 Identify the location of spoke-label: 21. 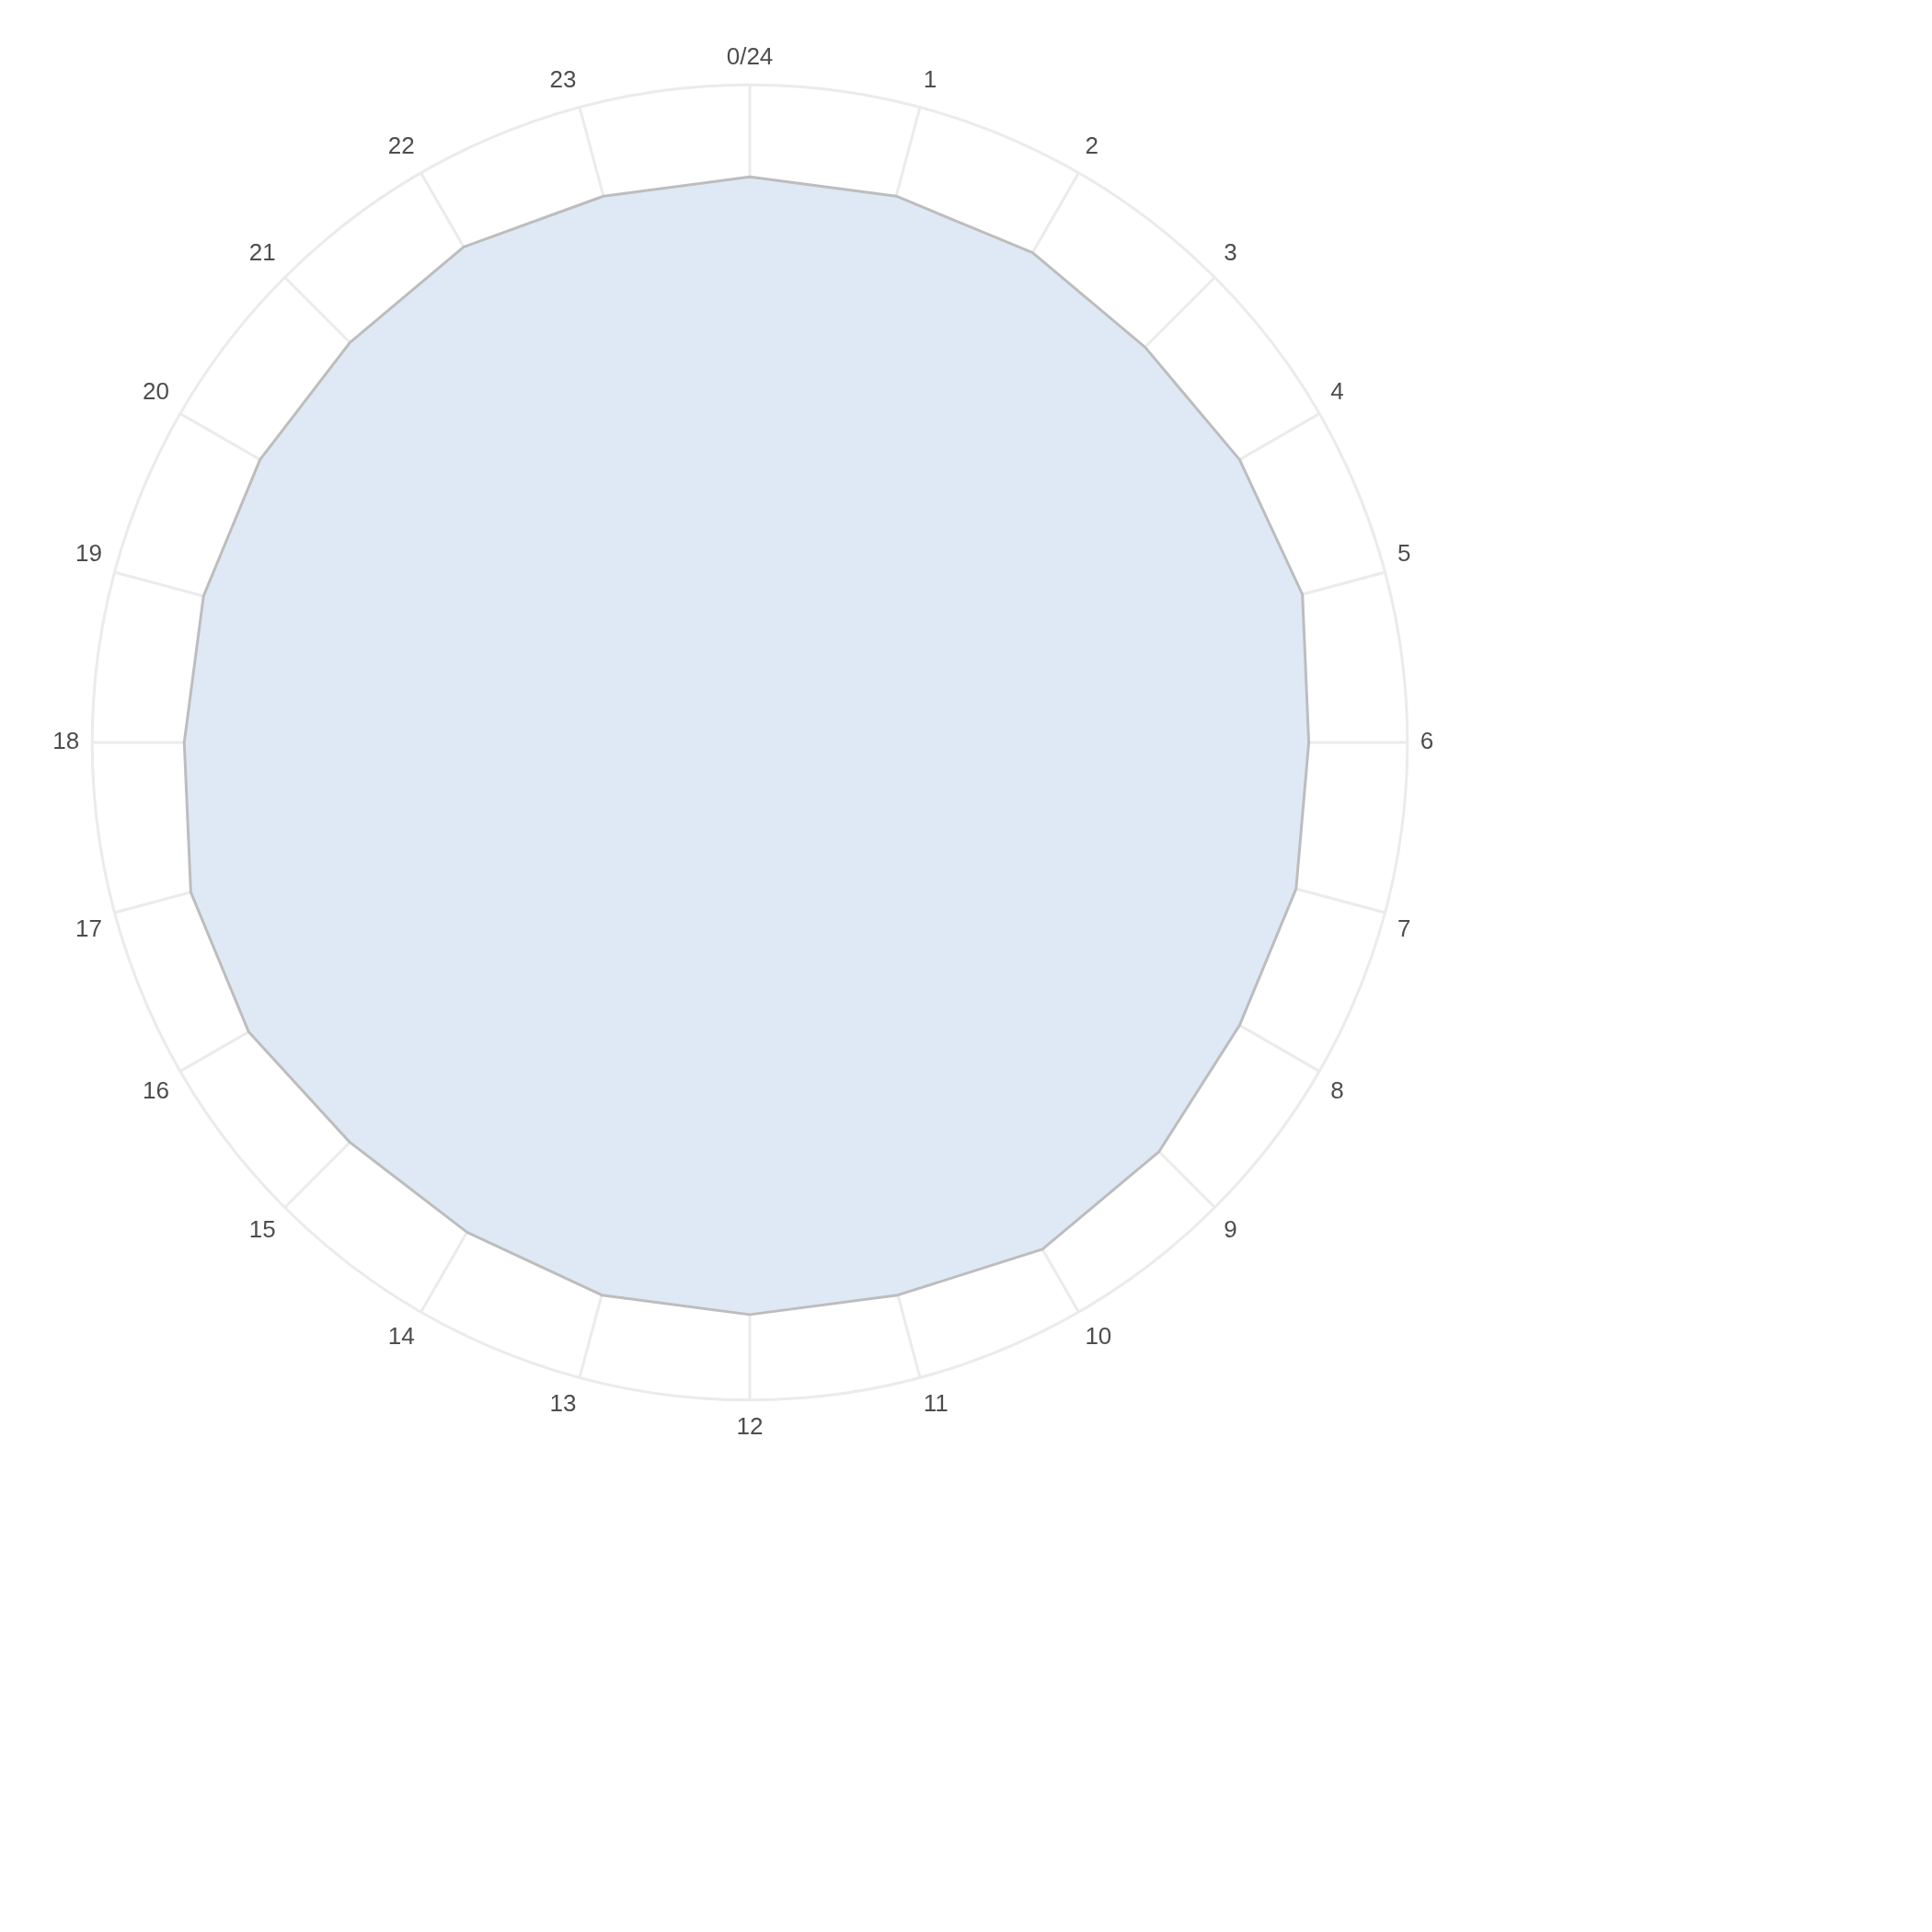
(262, 252).